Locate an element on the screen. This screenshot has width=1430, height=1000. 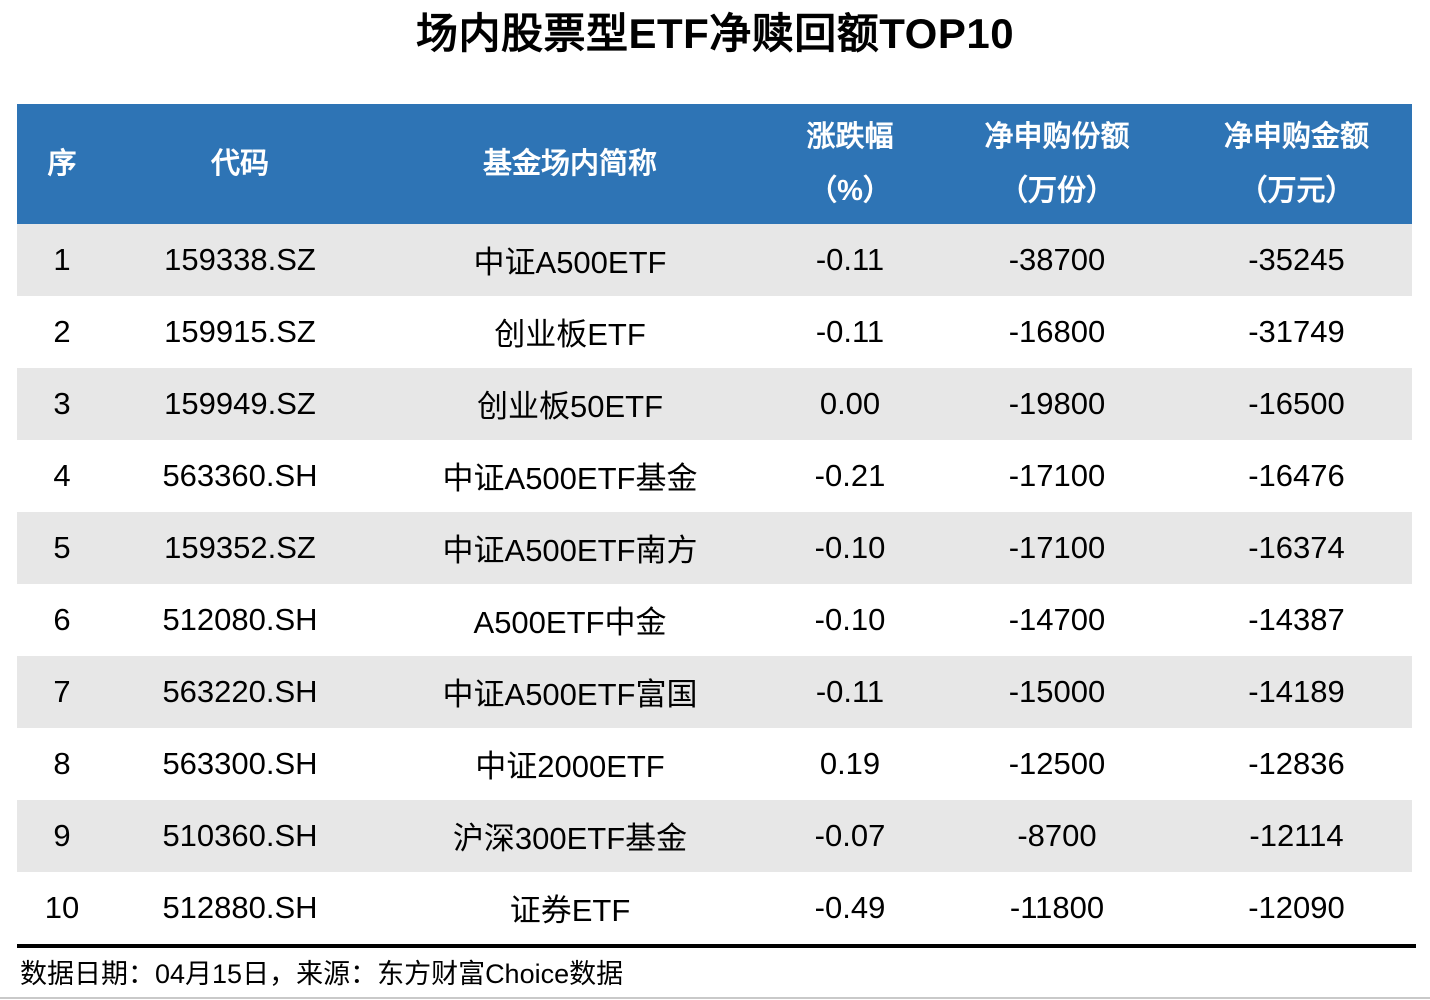
cell-code: 159915.SZ is located at coordinates (240, 331).